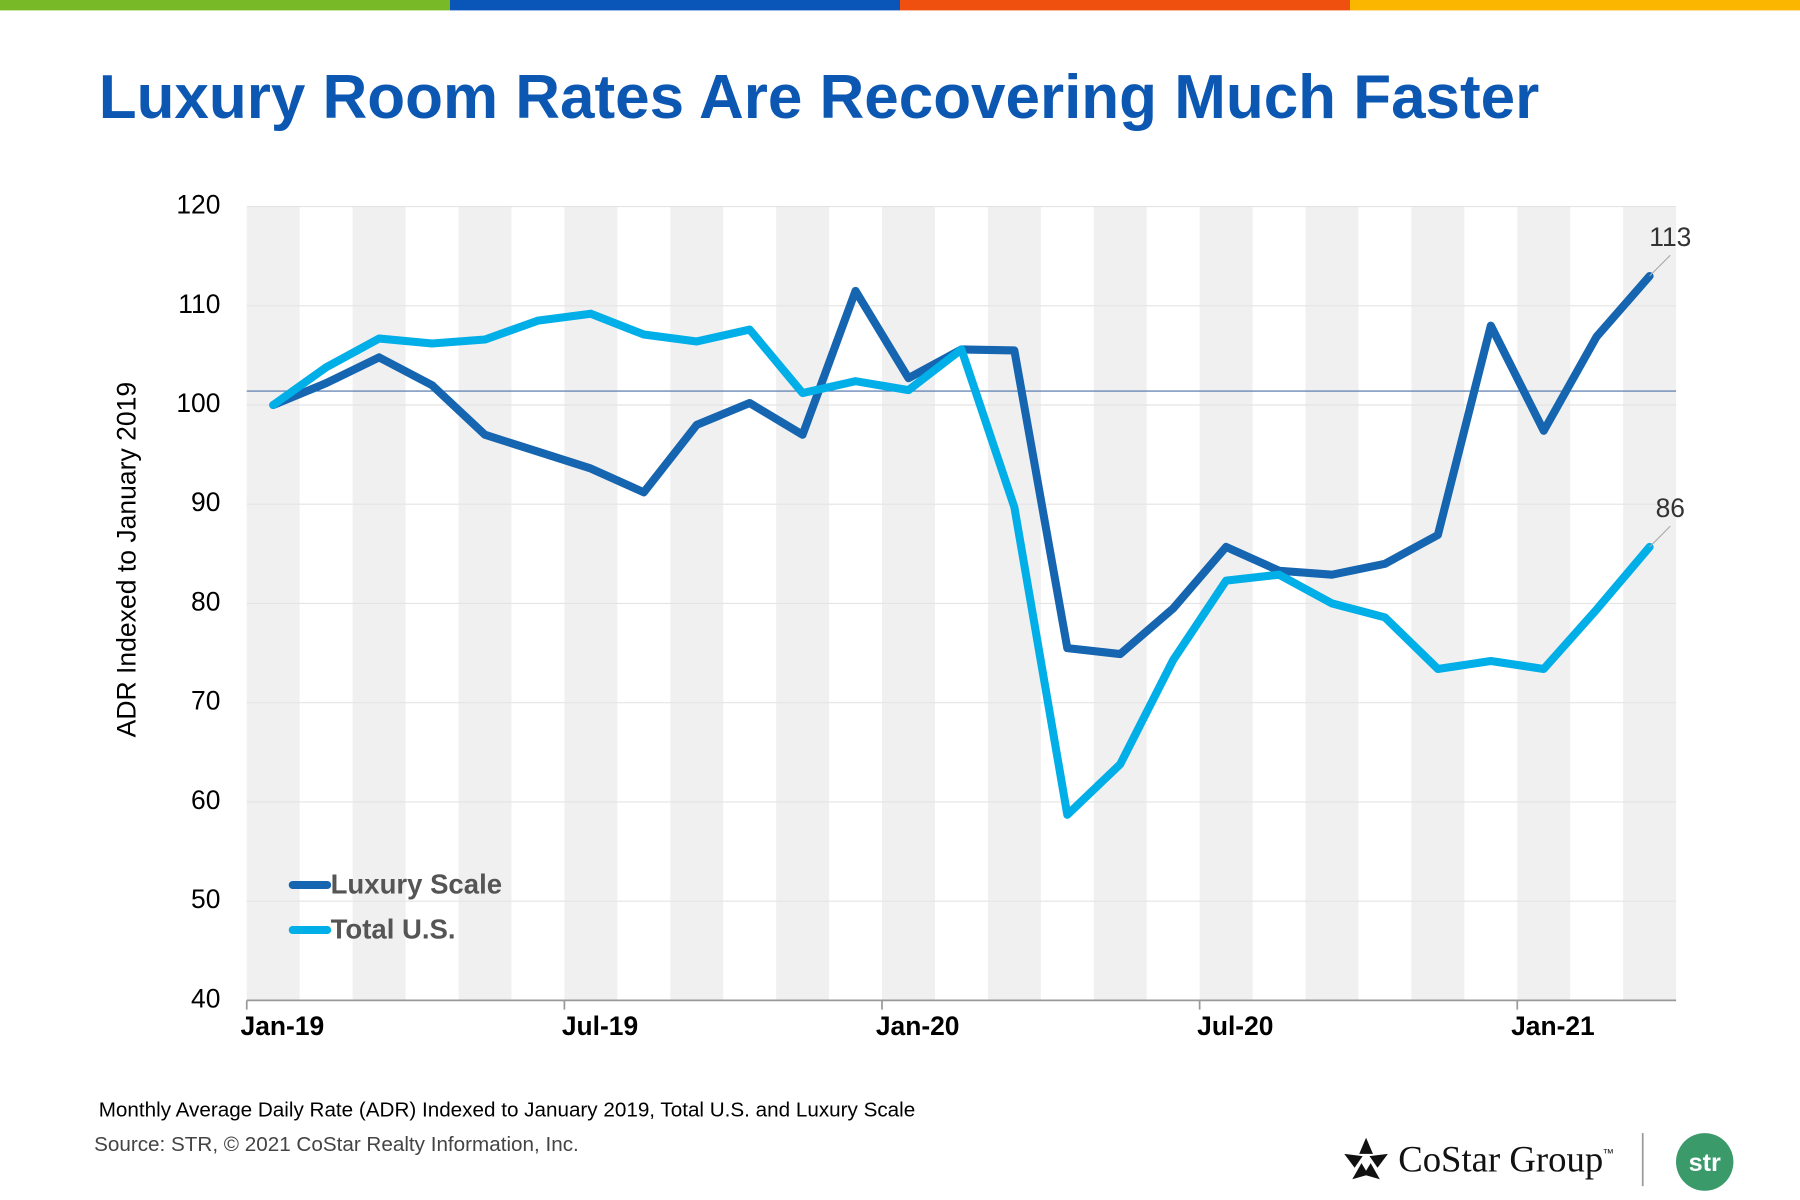 This screenshot has width=1800, height=1200. What do you see at coordinates (1553, 1026) in the screenshot?
I see `x-tick-label: Jan-21` at bounding box center [1553, 1026].